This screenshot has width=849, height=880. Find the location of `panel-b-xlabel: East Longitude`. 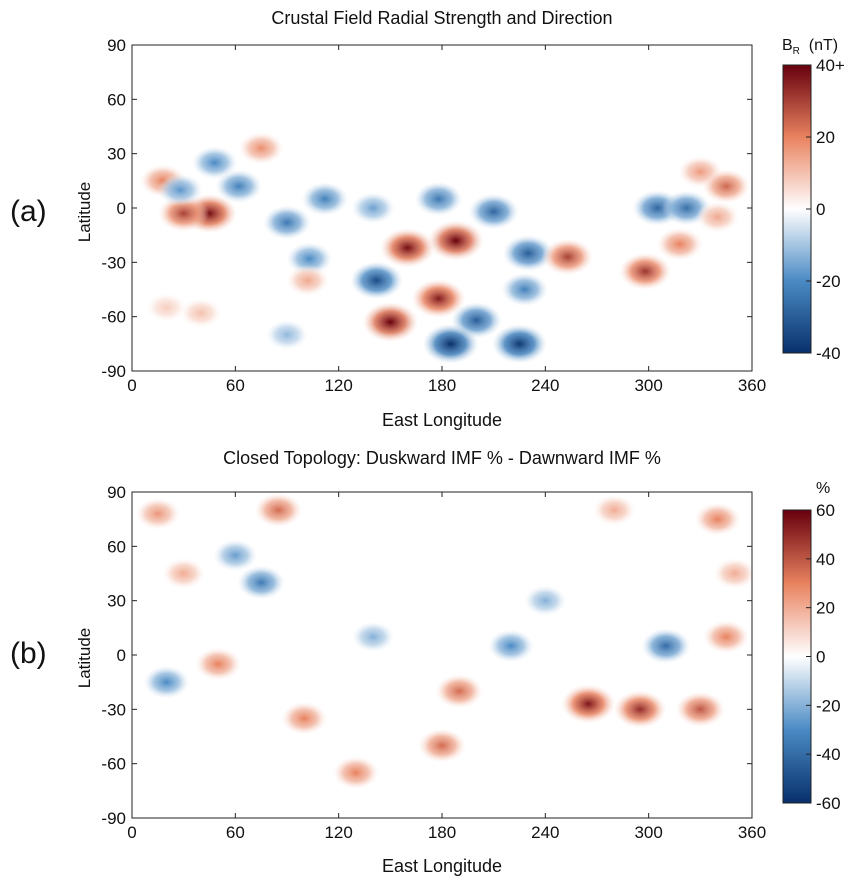

panel-b-xlabel: East Longitude is located at coordinates (442, 866).